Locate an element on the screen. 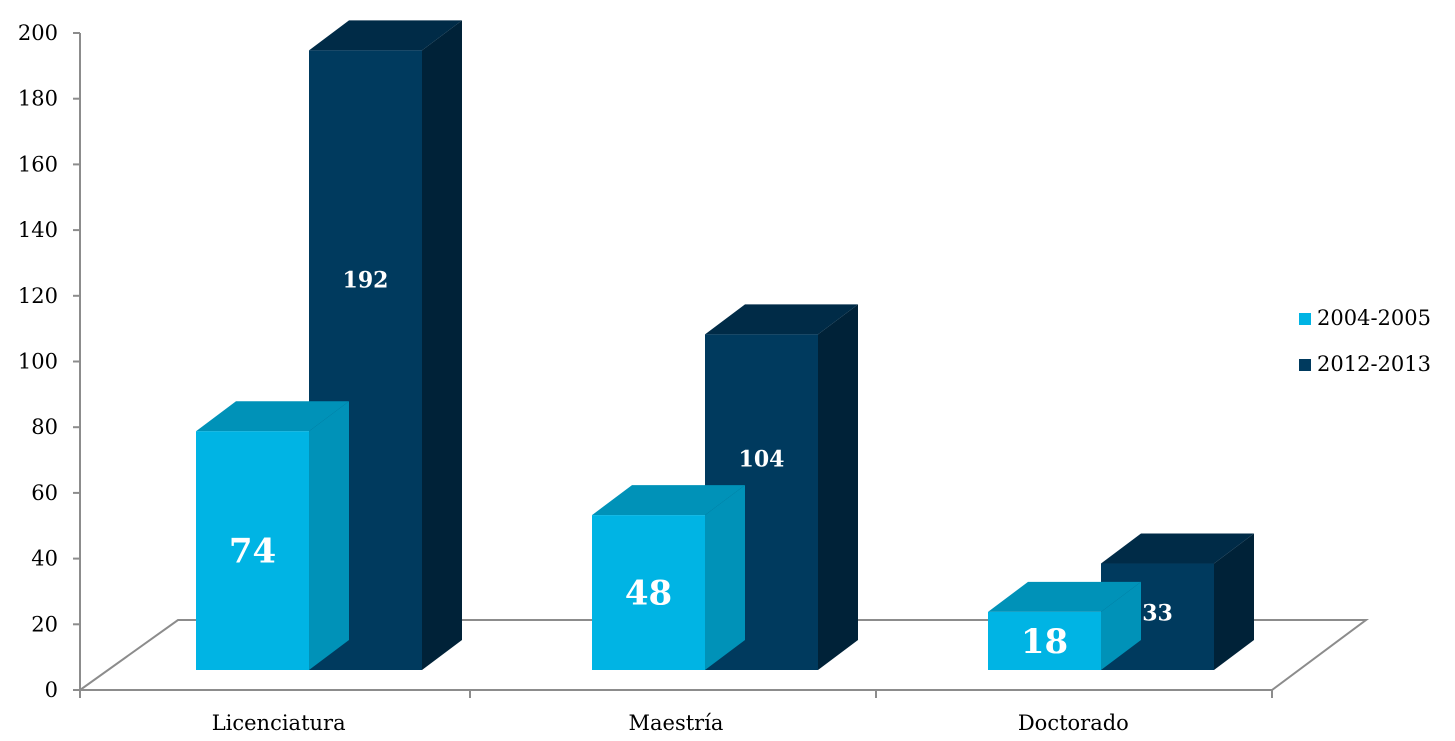 Image resolution: width=1455 pixels, height=741 pixels. legend-label: 2004-2005 is located at coordinates (1374, 318).